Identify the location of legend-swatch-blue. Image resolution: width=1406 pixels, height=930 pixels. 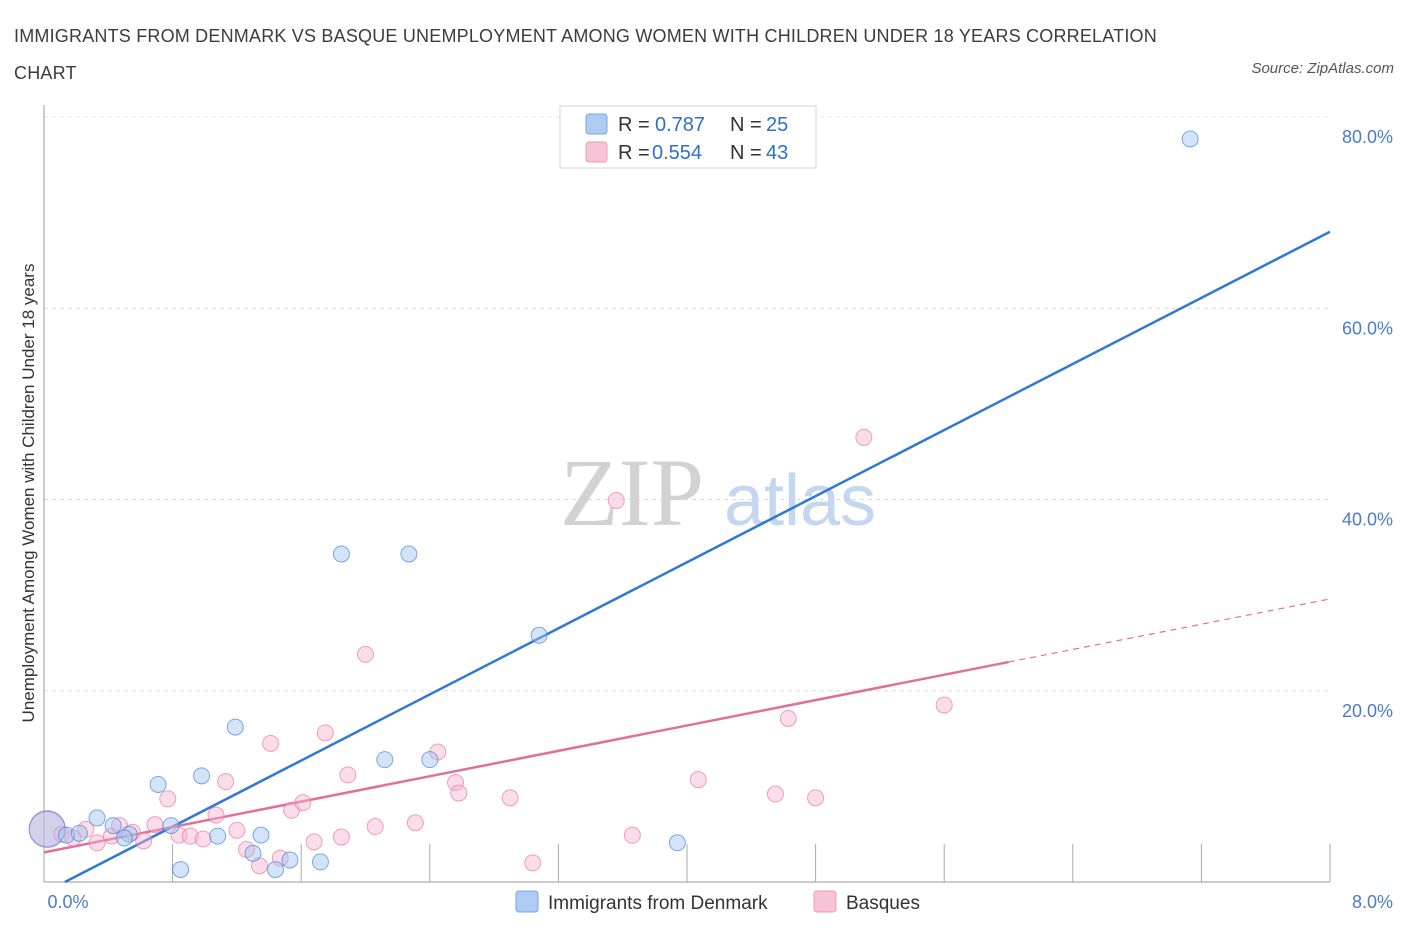
(596, 124).